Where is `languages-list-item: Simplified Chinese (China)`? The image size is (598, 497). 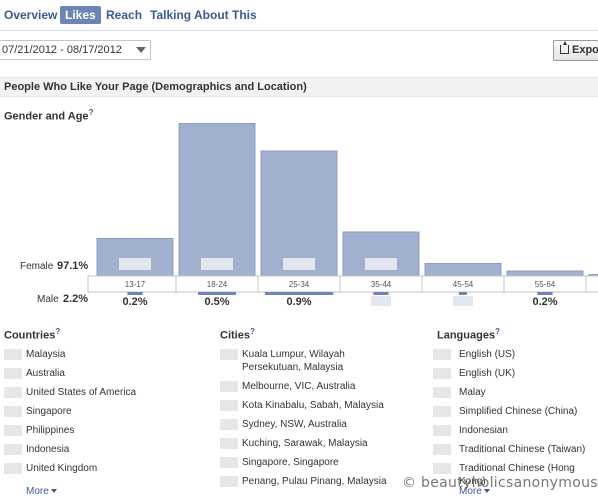
languages-list-item: Simplified Chinese (China) is located at coordinates (515, 411).